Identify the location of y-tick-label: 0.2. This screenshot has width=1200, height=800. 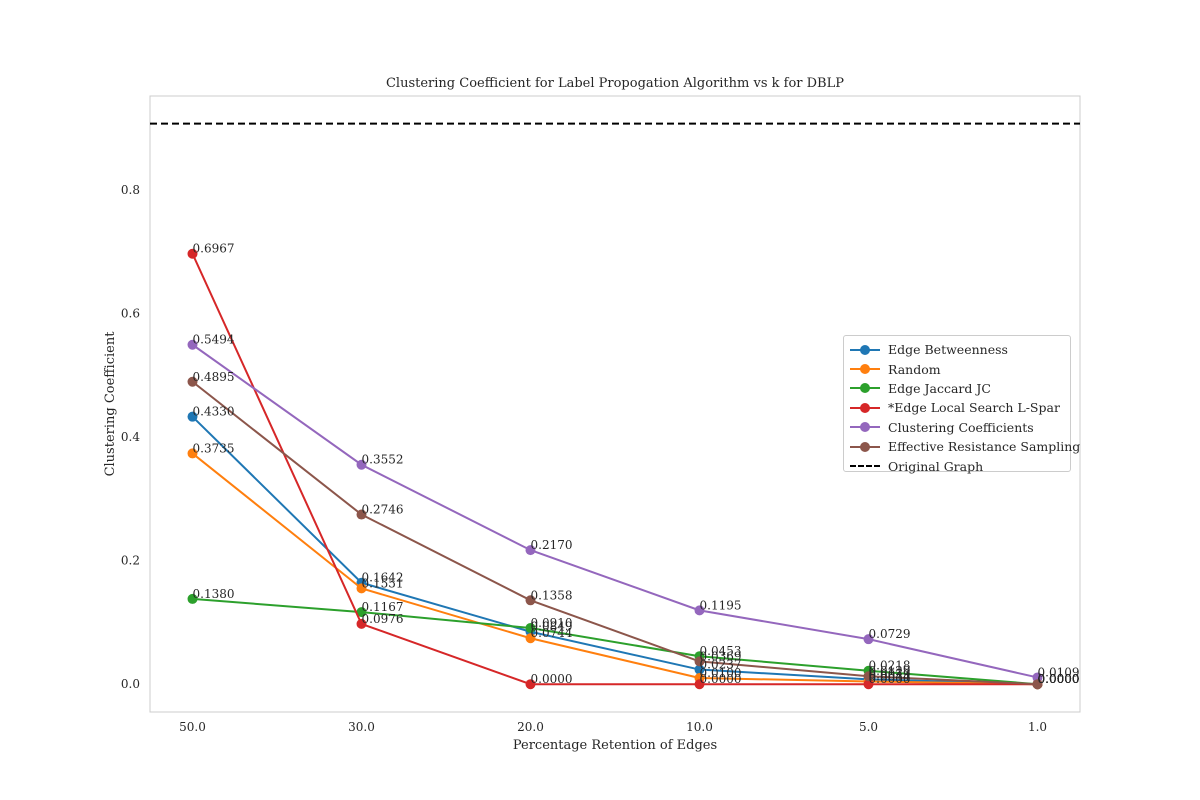
(130, 561).